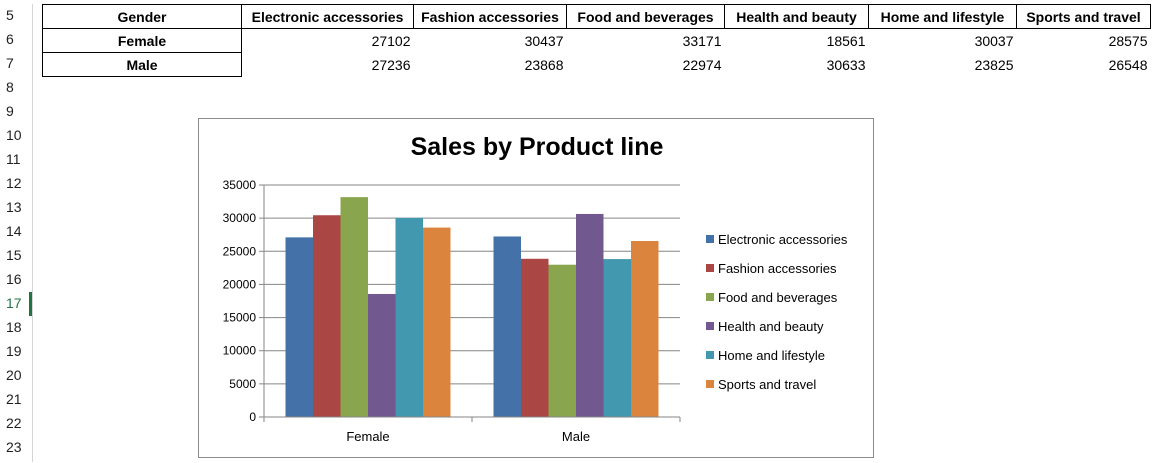 This screenshot has height=463, width=1158. What do you see at coordinates (240, 251) in the screenshot?
I see `y-tick-label: 25000` at bounding box center [240, 251].